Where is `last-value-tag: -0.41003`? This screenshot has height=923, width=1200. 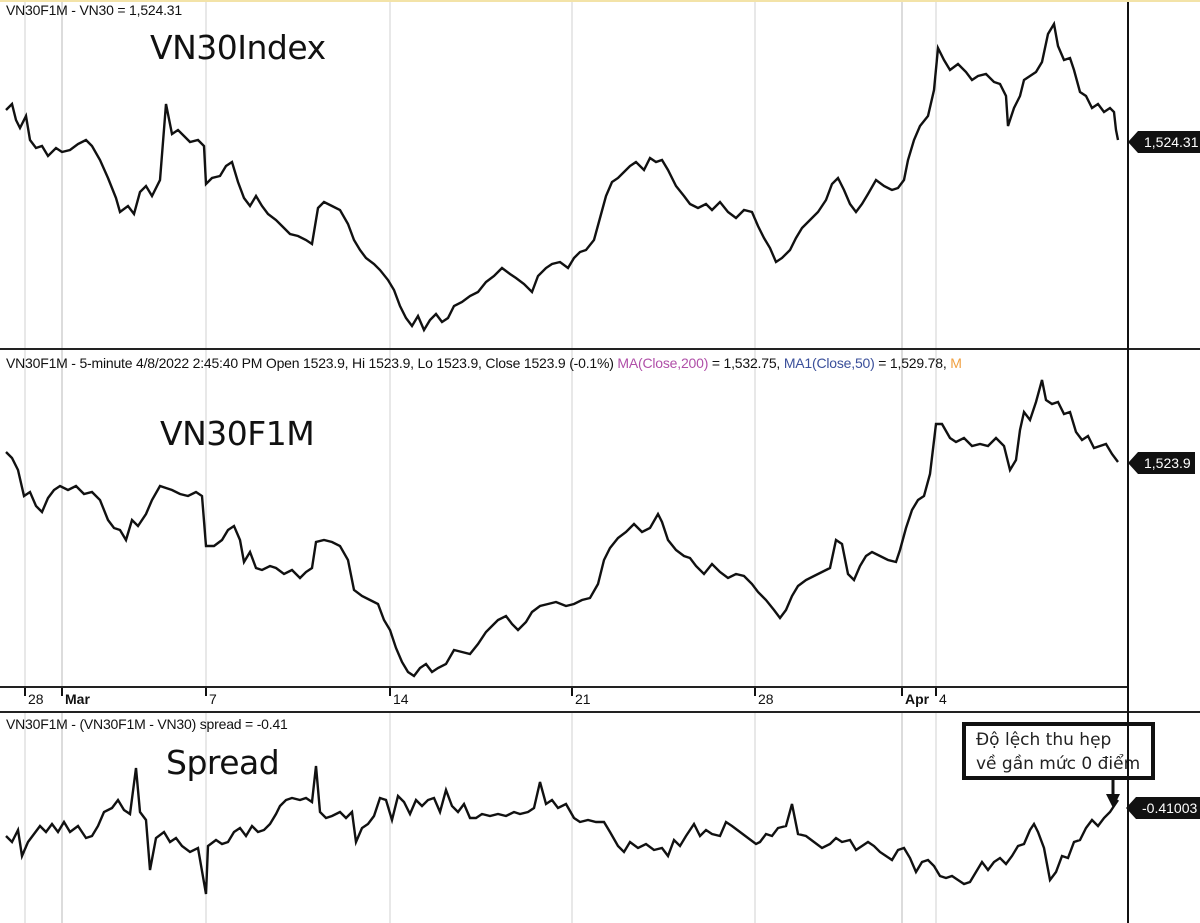 last-value-tag: -0.41003 is located at coordinates (1162, 808).